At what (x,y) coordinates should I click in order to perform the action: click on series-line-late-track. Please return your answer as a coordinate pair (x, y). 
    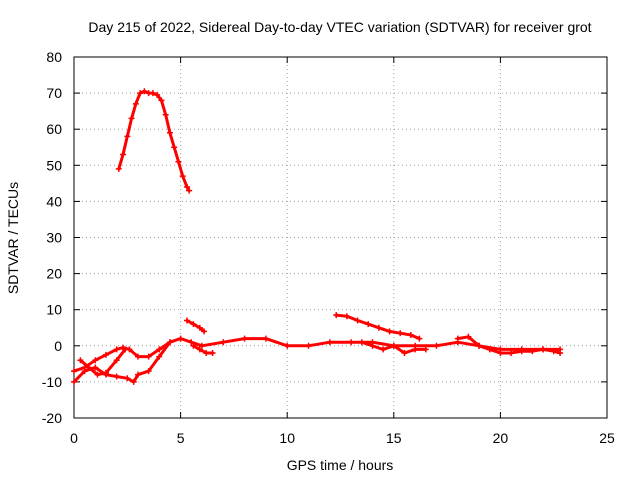
    Looking at the image, I should click on (377, 327).